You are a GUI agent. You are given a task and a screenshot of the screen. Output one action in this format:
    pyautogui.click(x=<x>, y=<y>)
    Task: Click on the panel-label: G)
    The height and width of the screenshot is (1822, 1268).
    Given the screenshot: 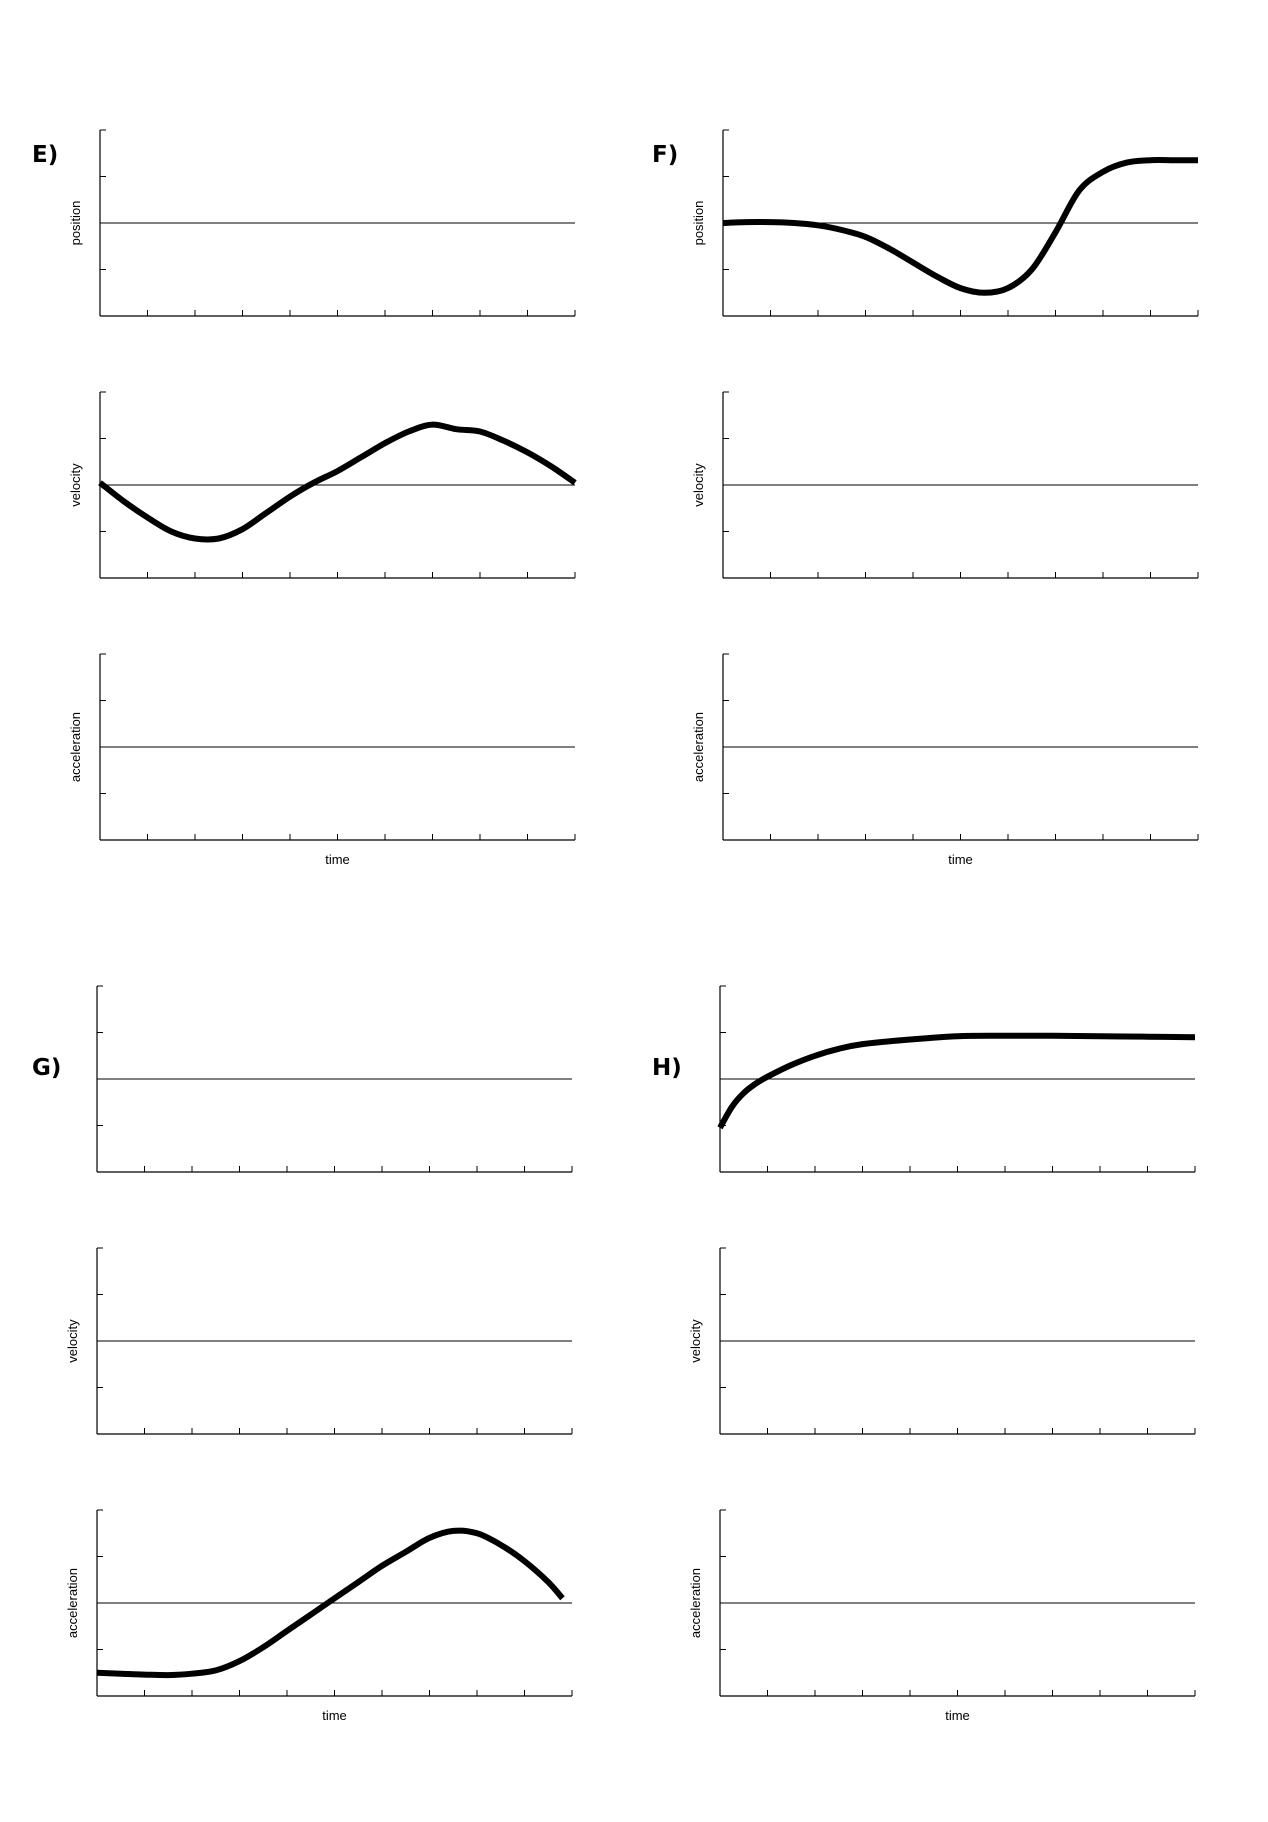 What is the action you would take?
    pyautogui.click(x=46, y=1068)
    